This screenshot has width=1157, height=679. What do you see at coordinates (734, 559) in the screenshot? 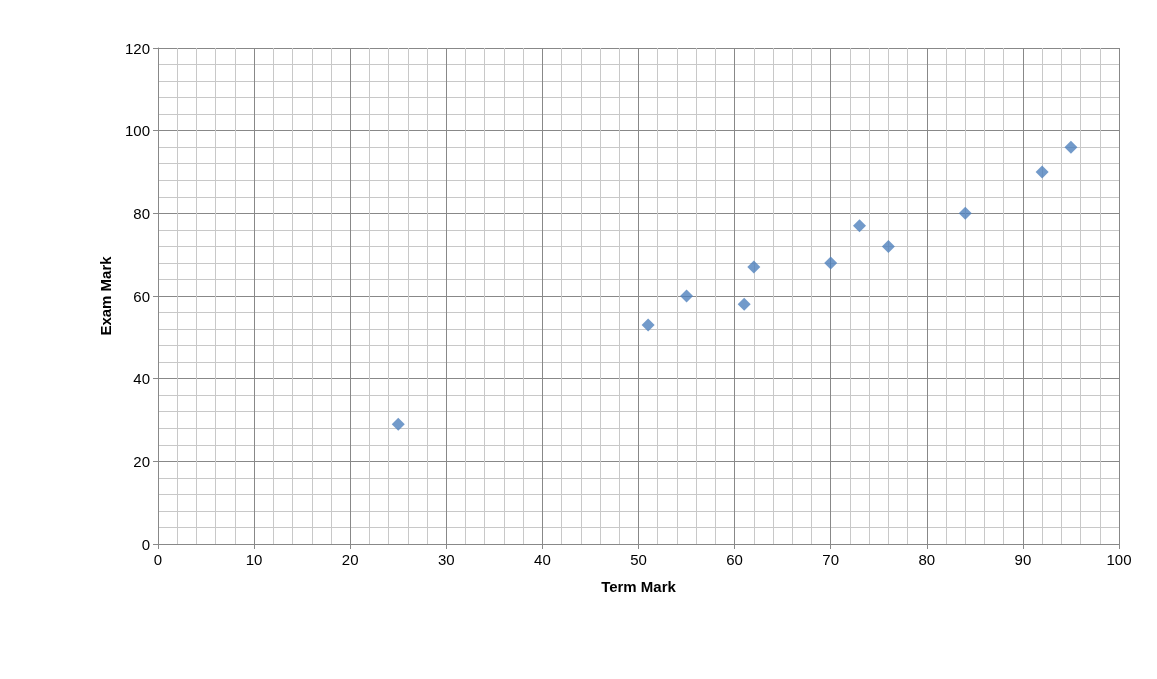
I see `x-tick-label: 60` at bounding box center [734, 559].